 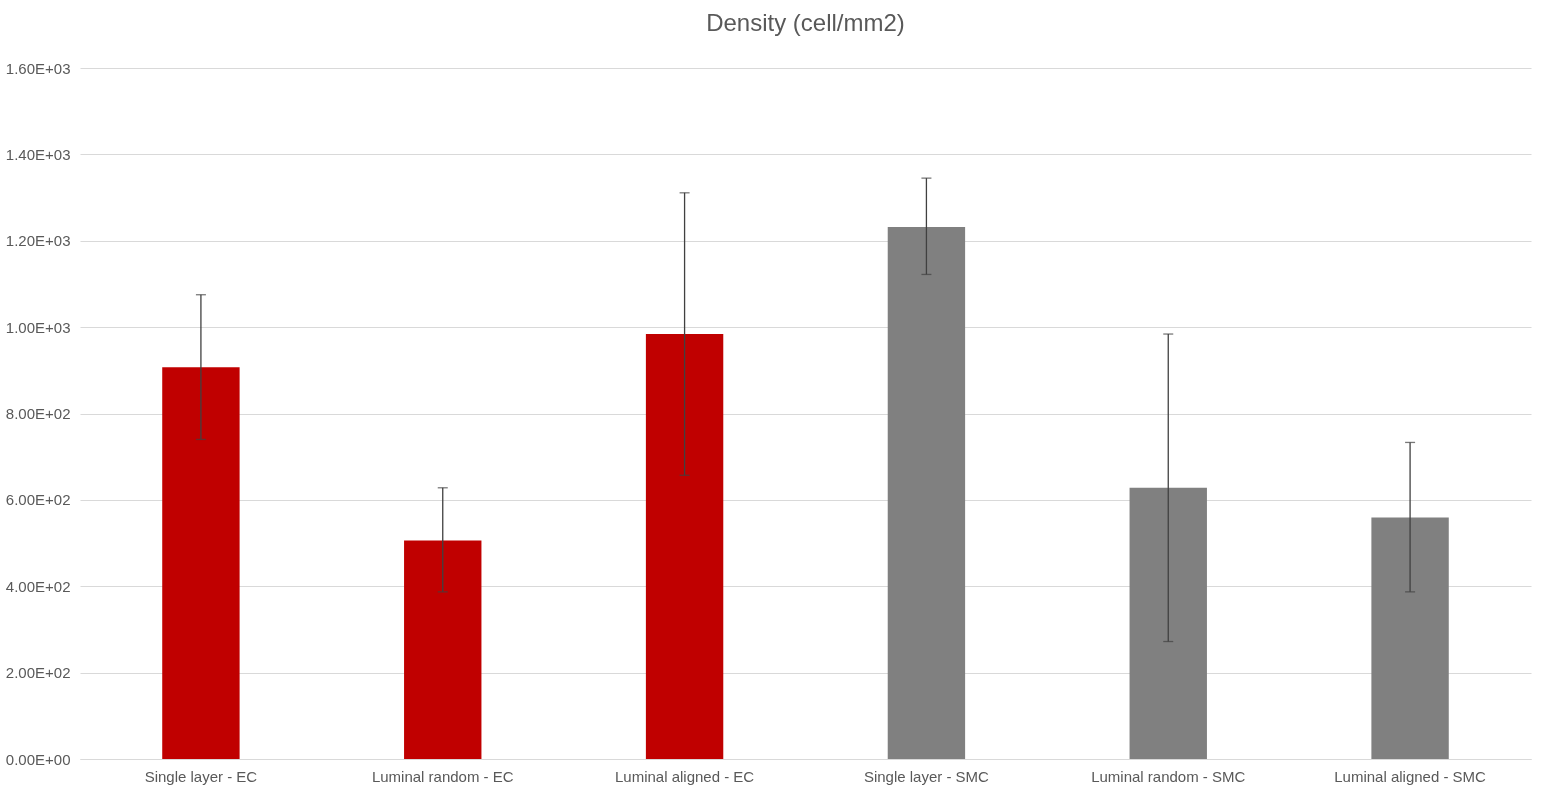 What do you see at coordinates (38, 413) in the screenshot?
I see `y-tick-label: 8.00E+02` at bounding box center [38, 413].